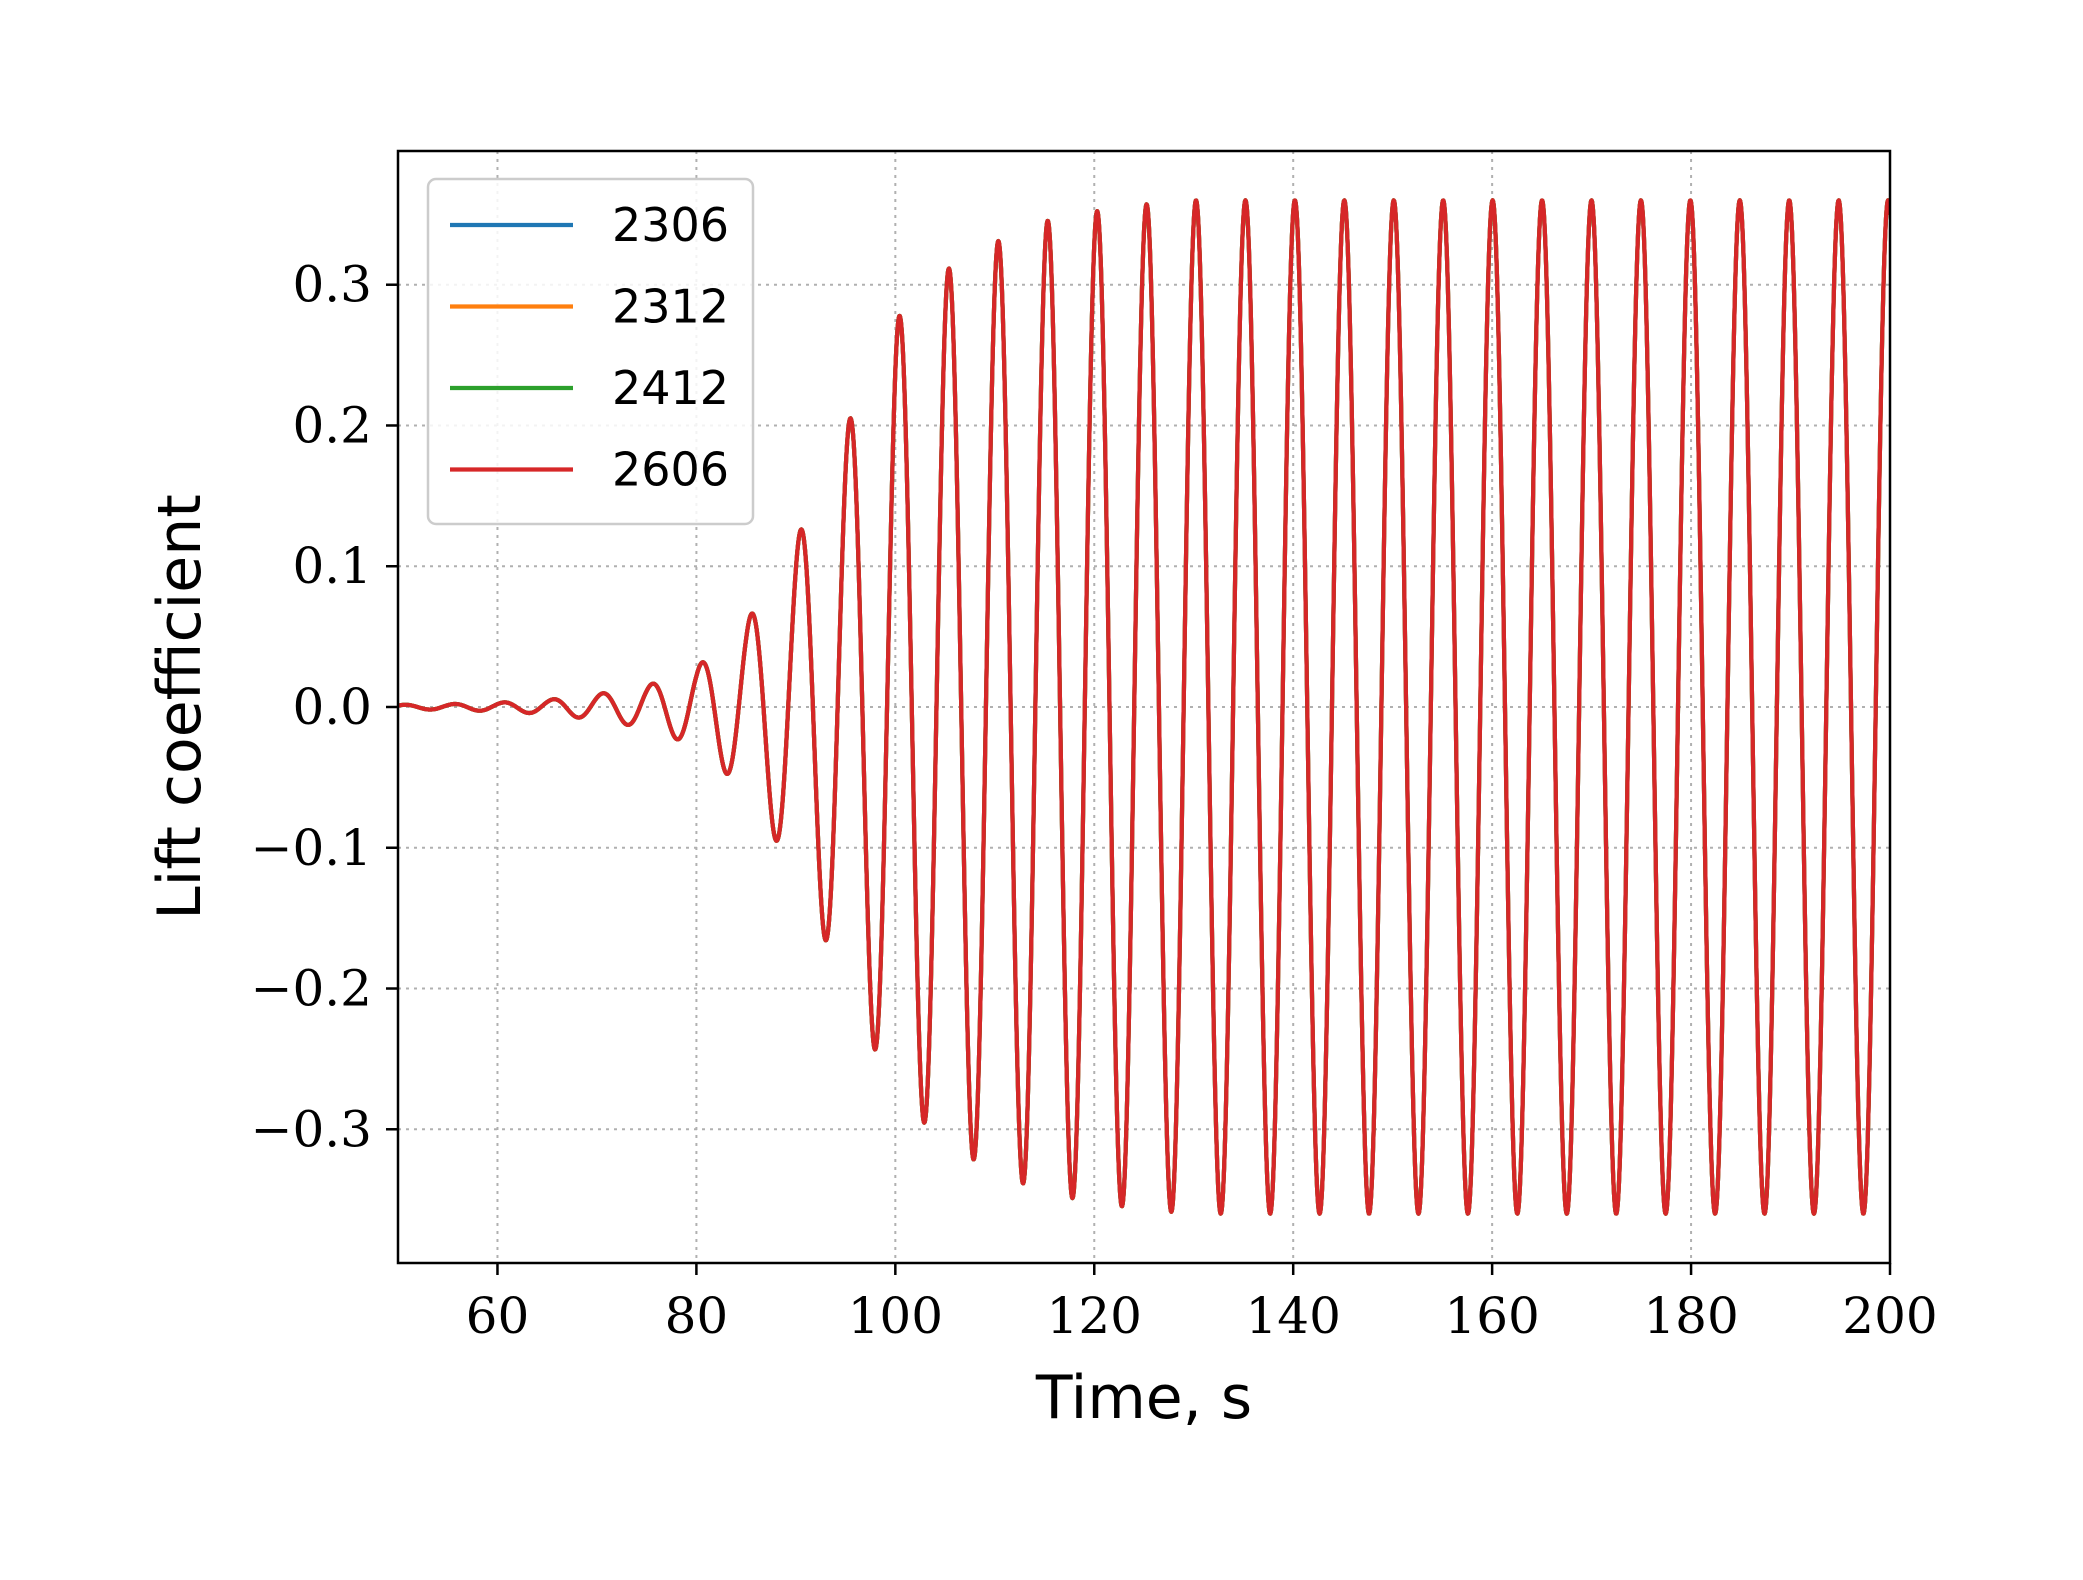 The width and height of the screenshot is (2083, 1580). Describe the element at coordinates (311, 848) in the screenshot. I see `y-tick-label-2: −0.1` at that location.